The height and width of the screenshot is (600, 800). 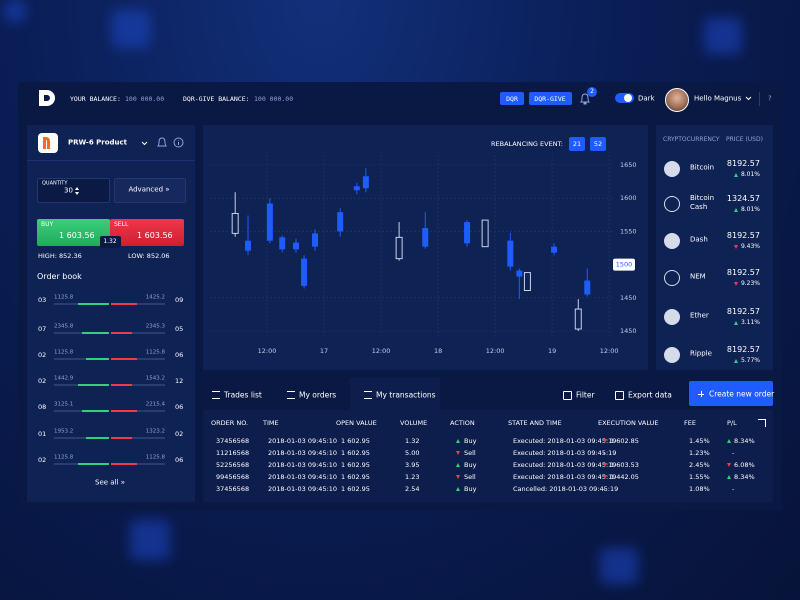 I want to click on balance-label: YOUR BALANCE:, so click(x=95, y=98).